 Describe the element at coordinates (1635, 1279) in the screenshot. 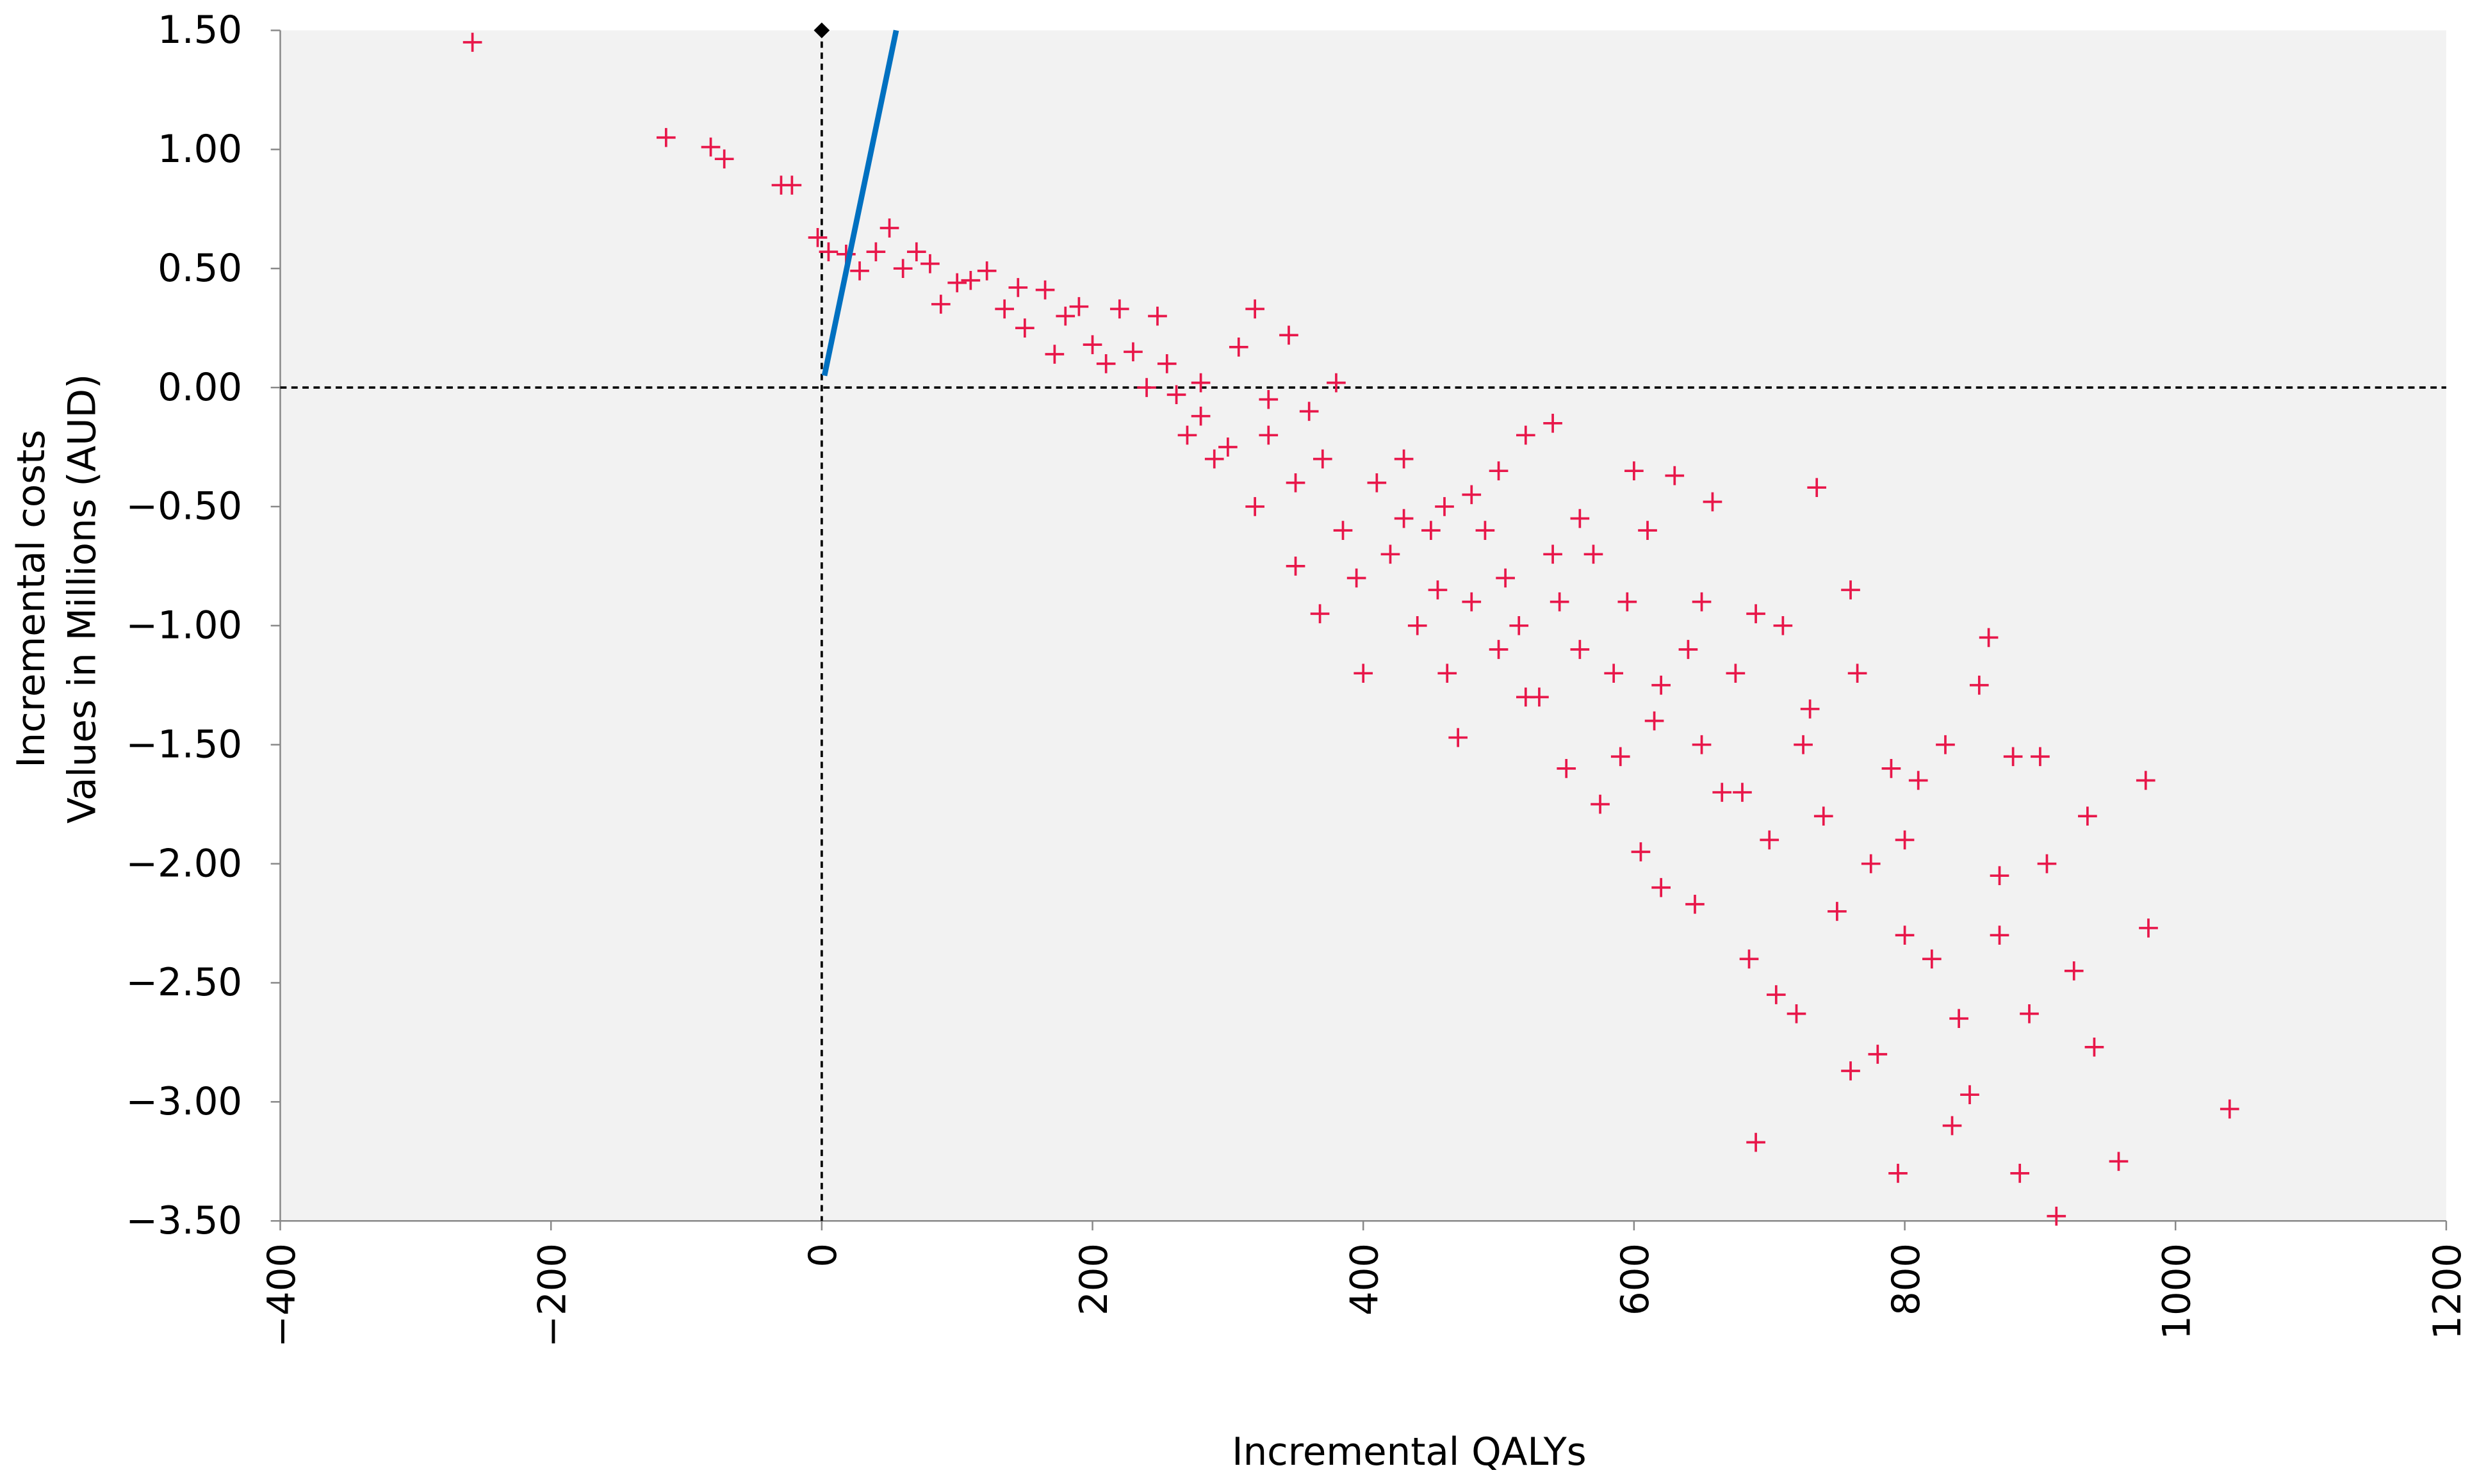

I see `x-tick-label: 600` at that location.